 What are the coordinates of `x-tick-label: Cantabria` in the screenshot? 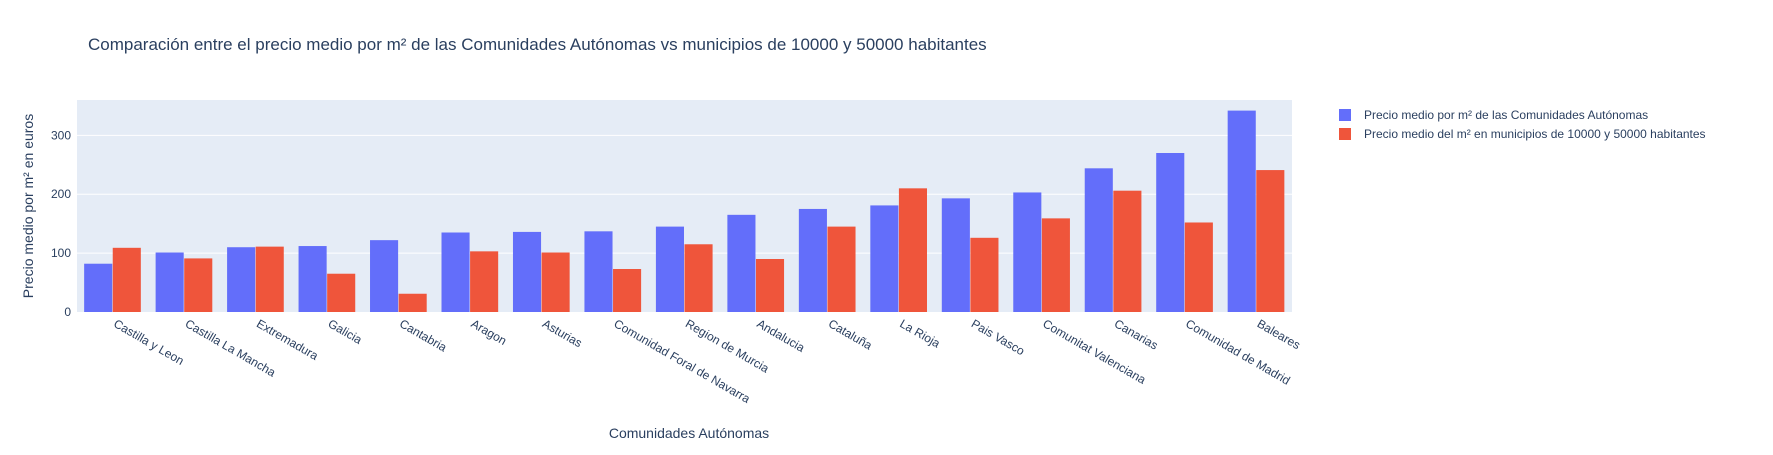 It's located at (423, 335).